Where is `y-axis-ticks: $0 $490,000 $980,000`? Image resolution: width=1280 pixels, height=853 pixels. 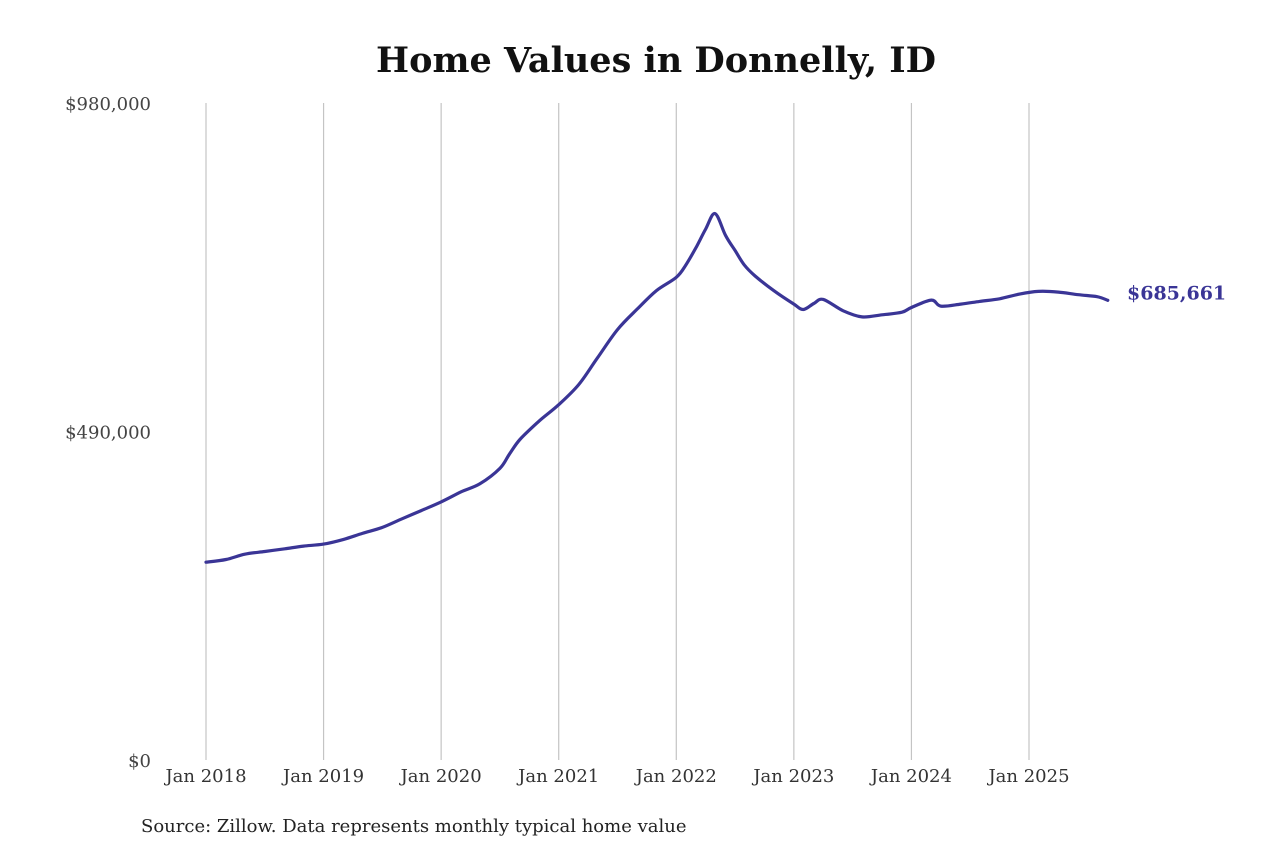 y-axis-ticks: $0 $490,000 $980,000 is located at coordinates (108, 433).